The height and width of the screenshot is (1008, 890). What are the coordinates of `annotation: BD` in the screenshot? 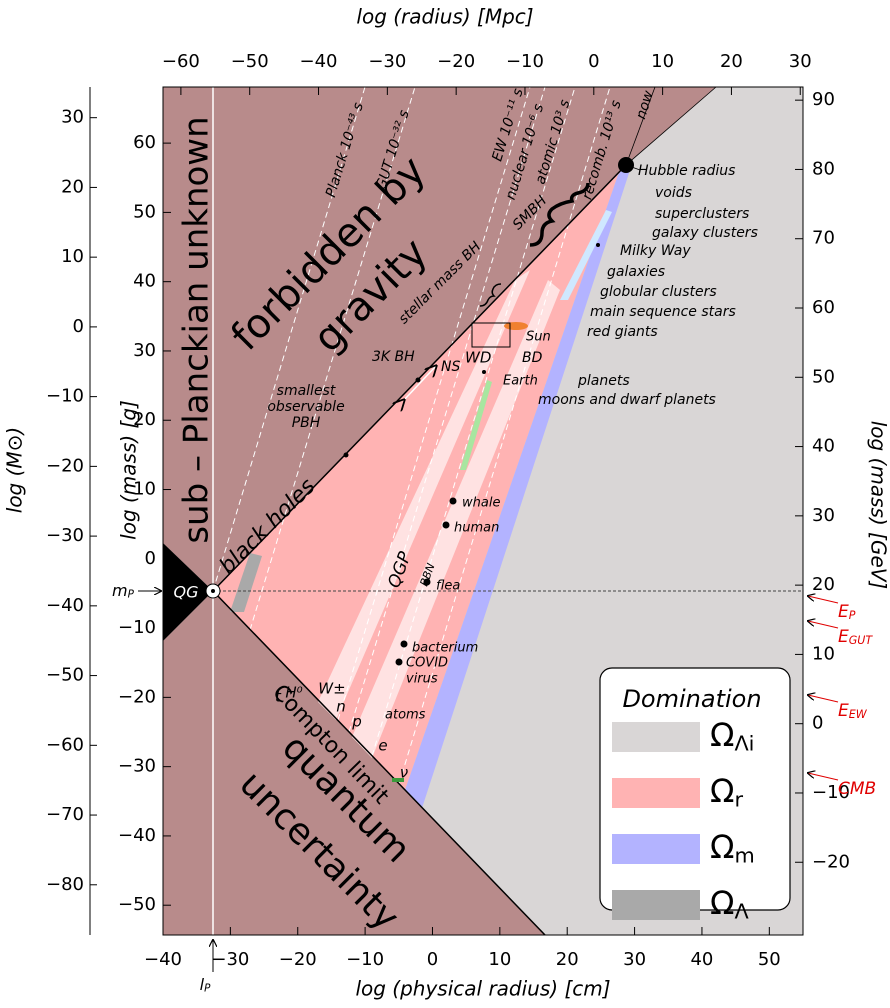 It's located at (532, 358).